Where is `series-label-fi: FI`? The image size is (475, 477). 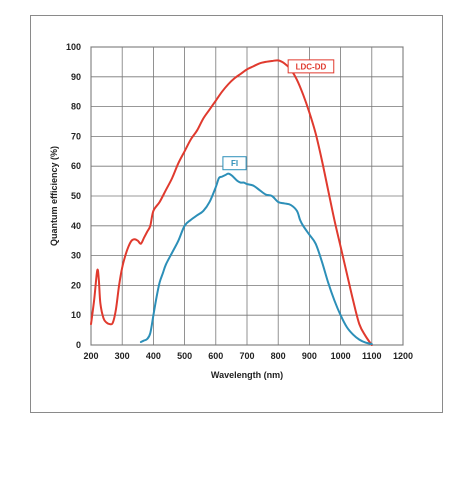 series-label-fi: FI is located at coordinates (234, 163).